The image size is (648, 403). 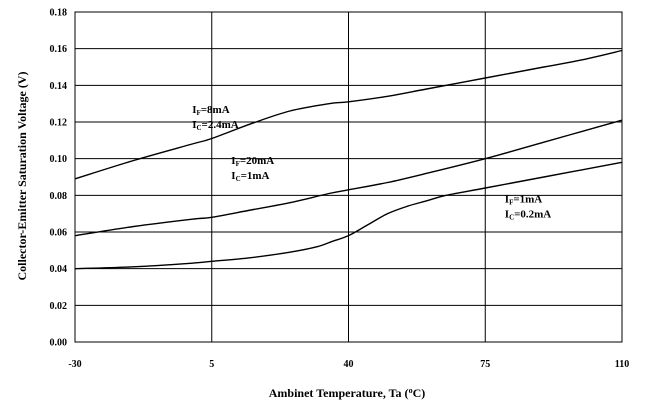 What do you see at coordinates (210, 110) in the screenshot?
I see `series-label-1-if: IF=8mA` at bounding box center [210, 110].